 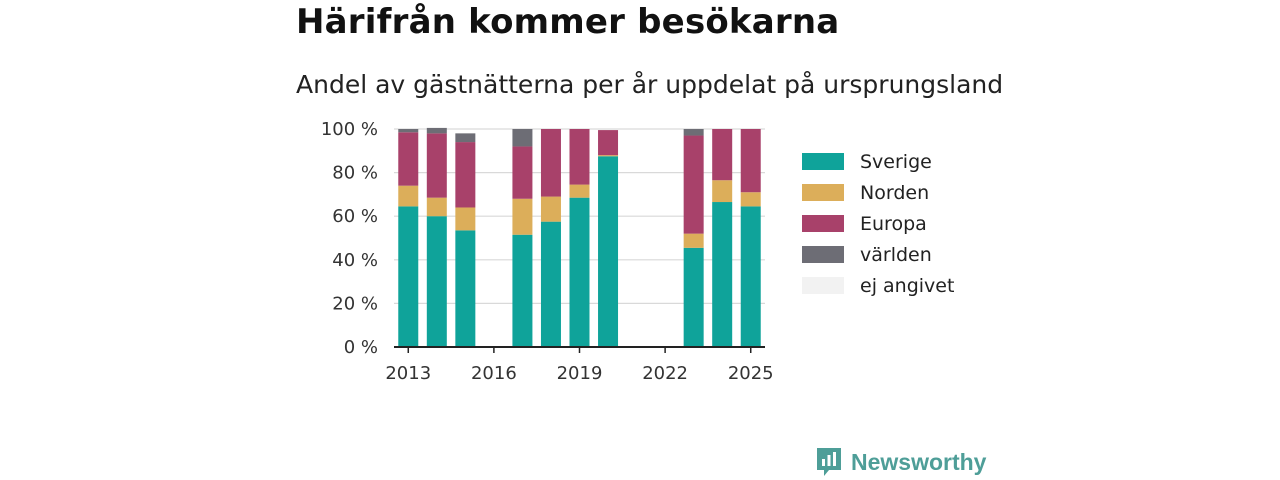 What do you see at coordinates (893, 223) in the screenshot?
I see `legend-label: Europa` at bounding box center [893, 223].